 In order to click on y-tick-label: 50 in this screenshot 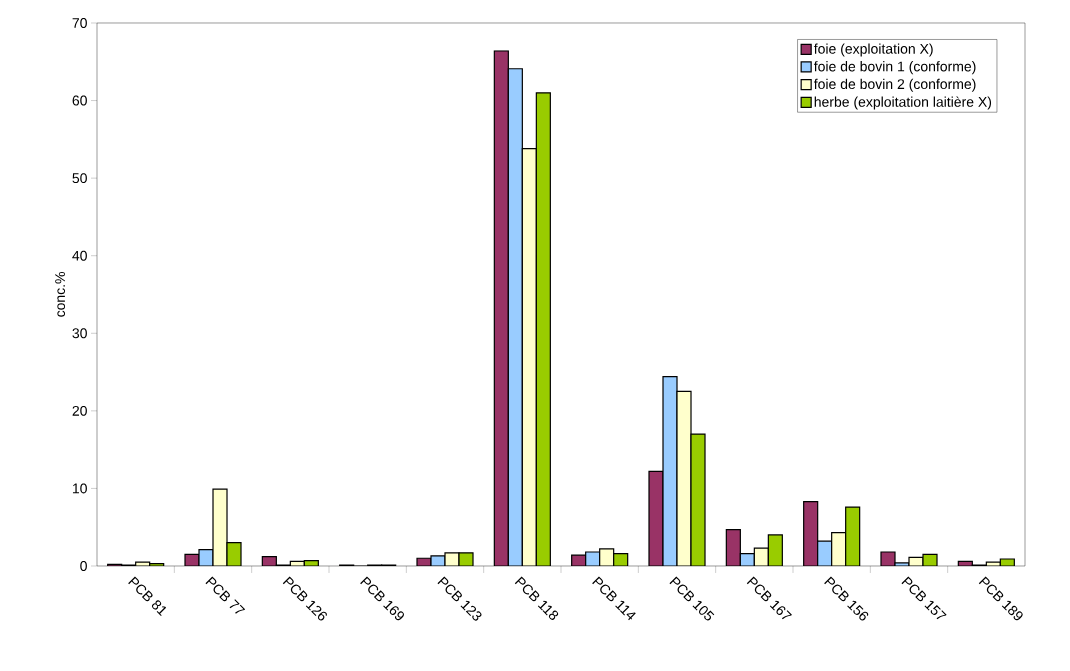, I will do `click(79, 178)`.